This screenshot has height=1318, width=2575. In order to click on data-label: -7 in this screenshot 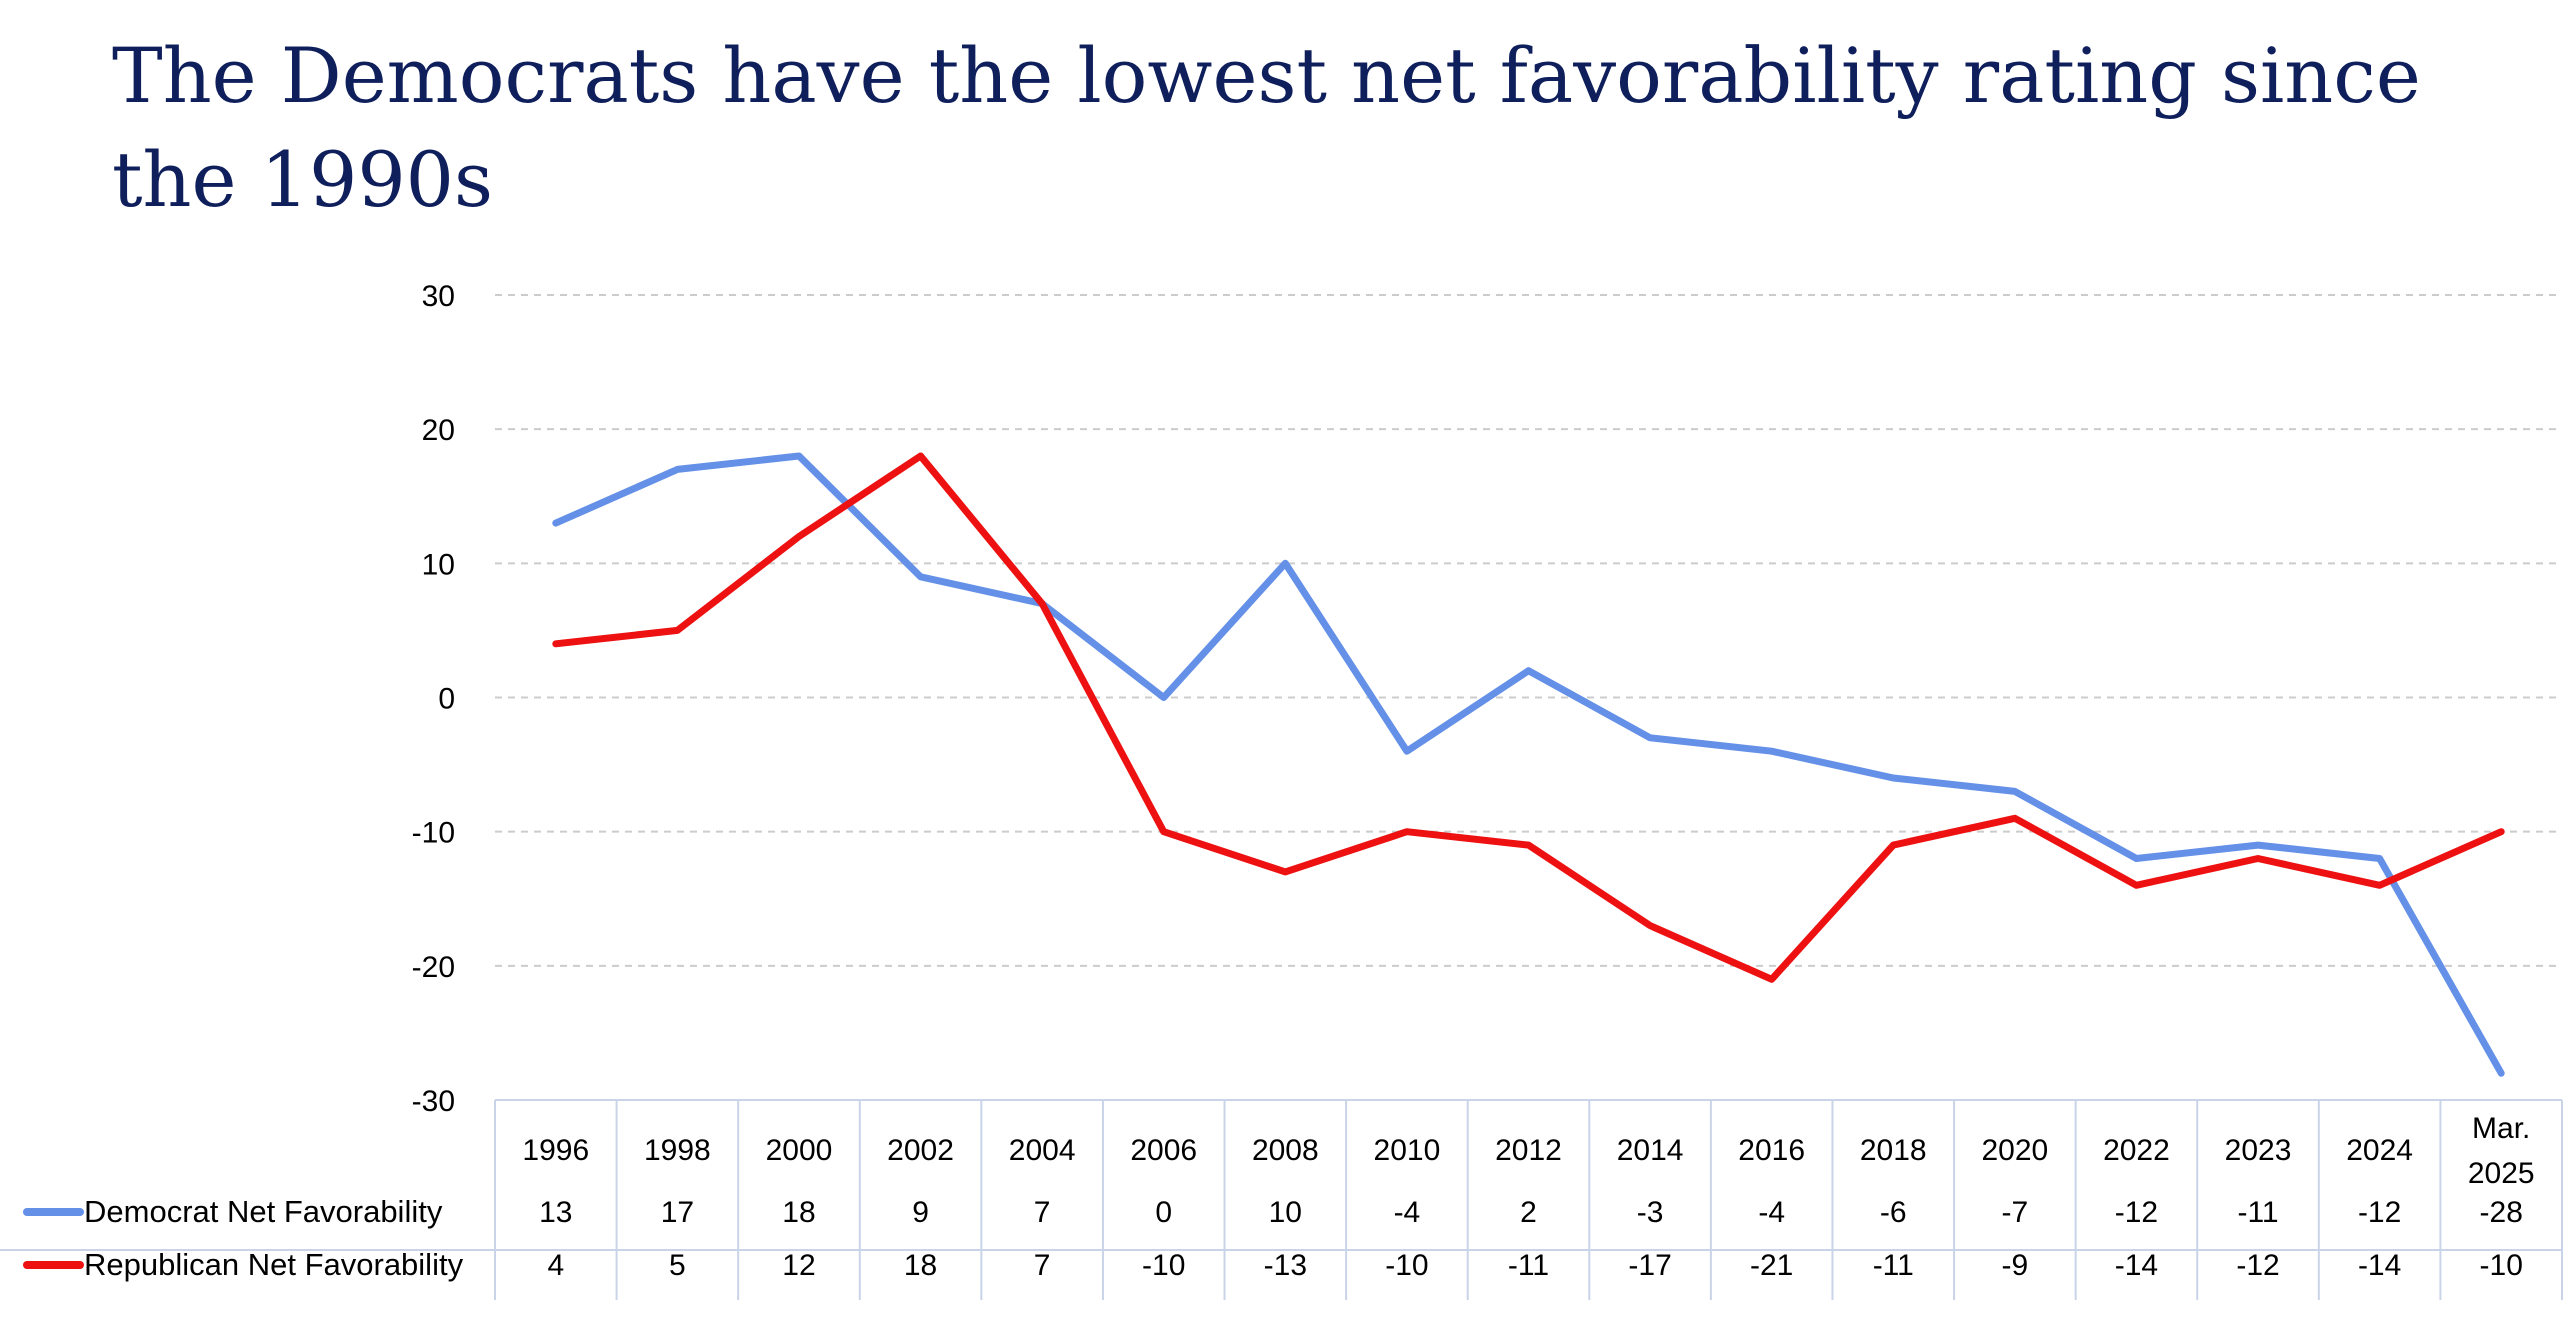, I will do `click(2015, 1212)`.